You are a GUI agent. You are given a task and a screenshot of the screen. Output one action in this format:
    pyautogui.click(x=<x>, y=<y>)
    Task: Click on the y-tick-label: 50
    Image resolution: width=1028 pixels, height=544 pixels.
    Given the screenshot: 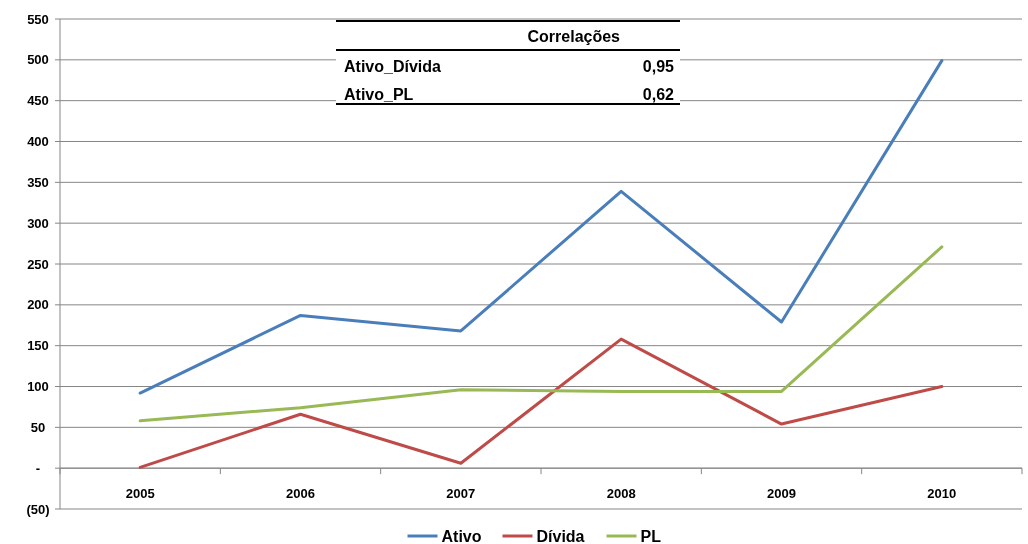 What is the action you would take?
    pyautogui.click(x=38, y=427)
    